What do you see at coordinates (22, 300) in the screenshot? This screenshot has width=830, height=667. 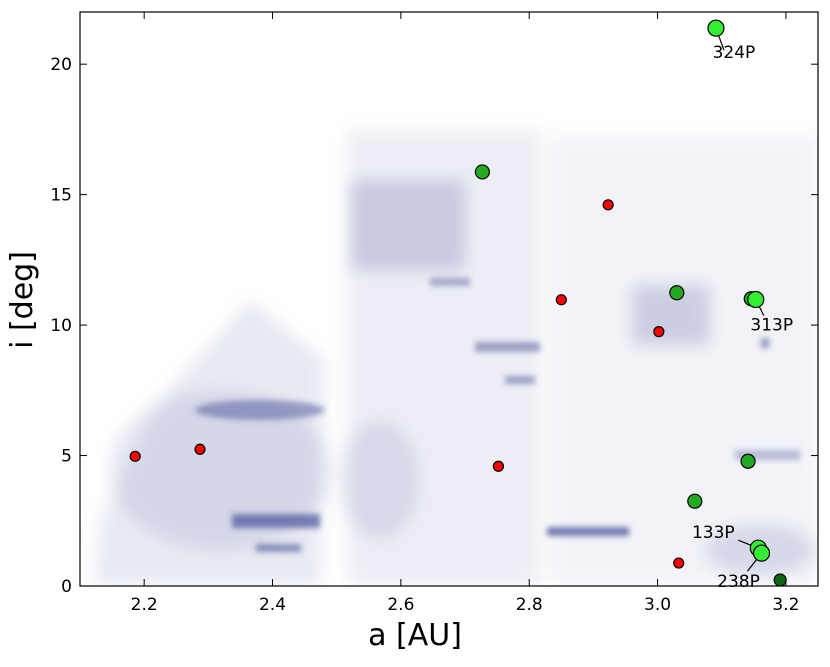 I see `y-axis-label: i [deg]` at bounding box center [22, 300].